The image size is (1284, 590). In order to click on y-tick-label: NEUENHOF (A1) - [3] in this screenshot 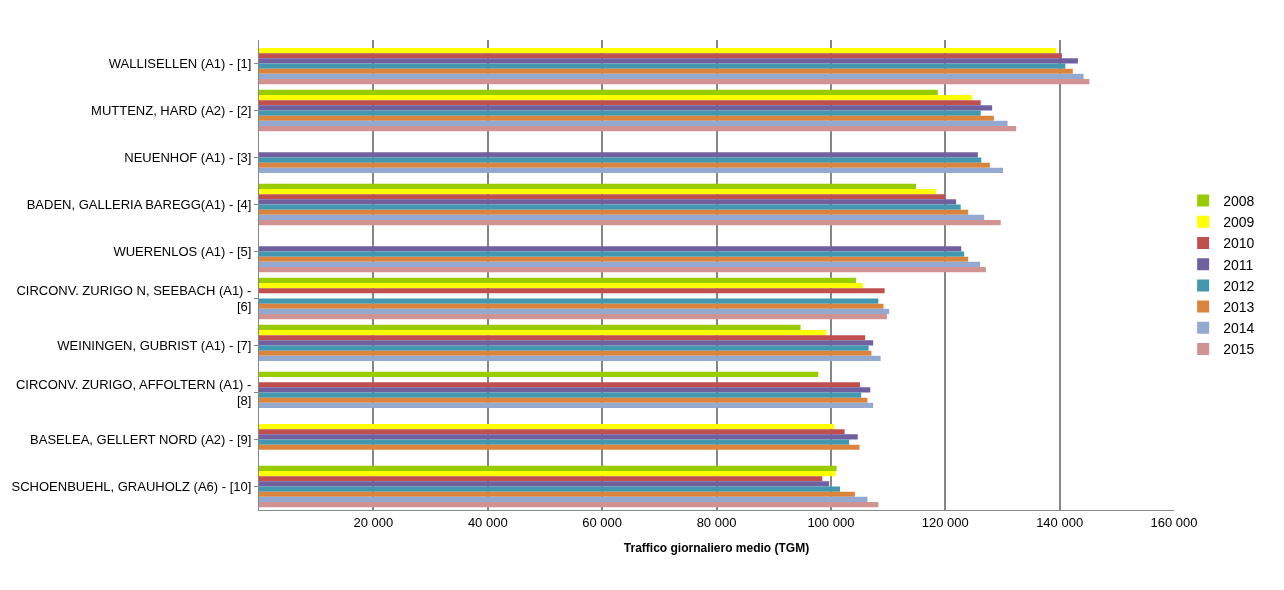, I will do `click(188, 158)`.